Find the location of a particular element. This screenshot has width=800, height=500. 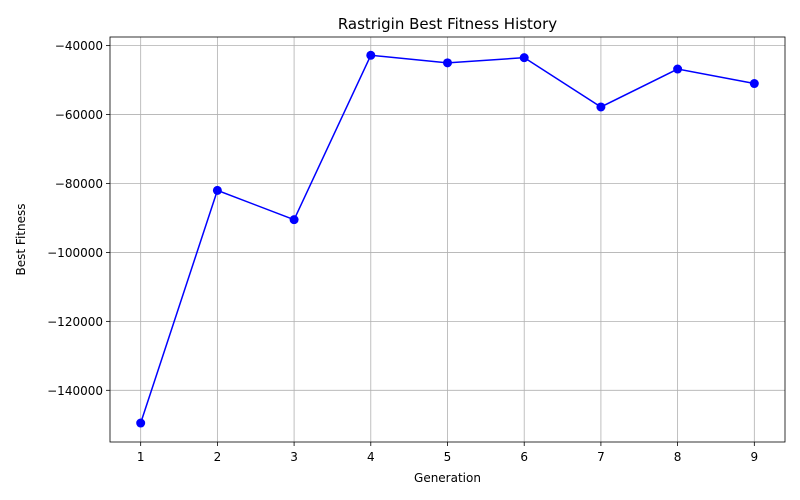

x-tick-label: 5 is located at coordinates (448, 457).